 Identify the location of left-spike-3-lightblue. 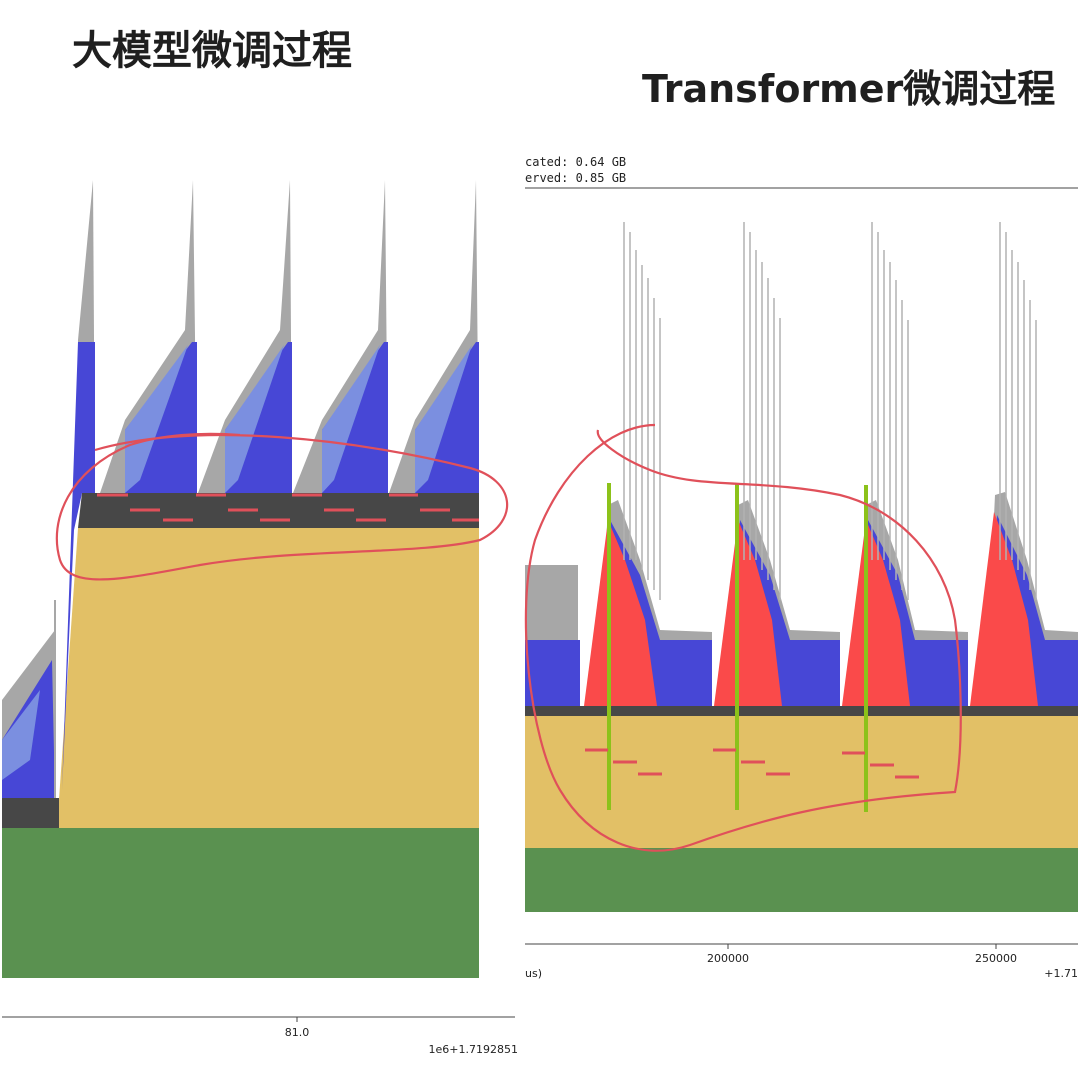
(254, 419).